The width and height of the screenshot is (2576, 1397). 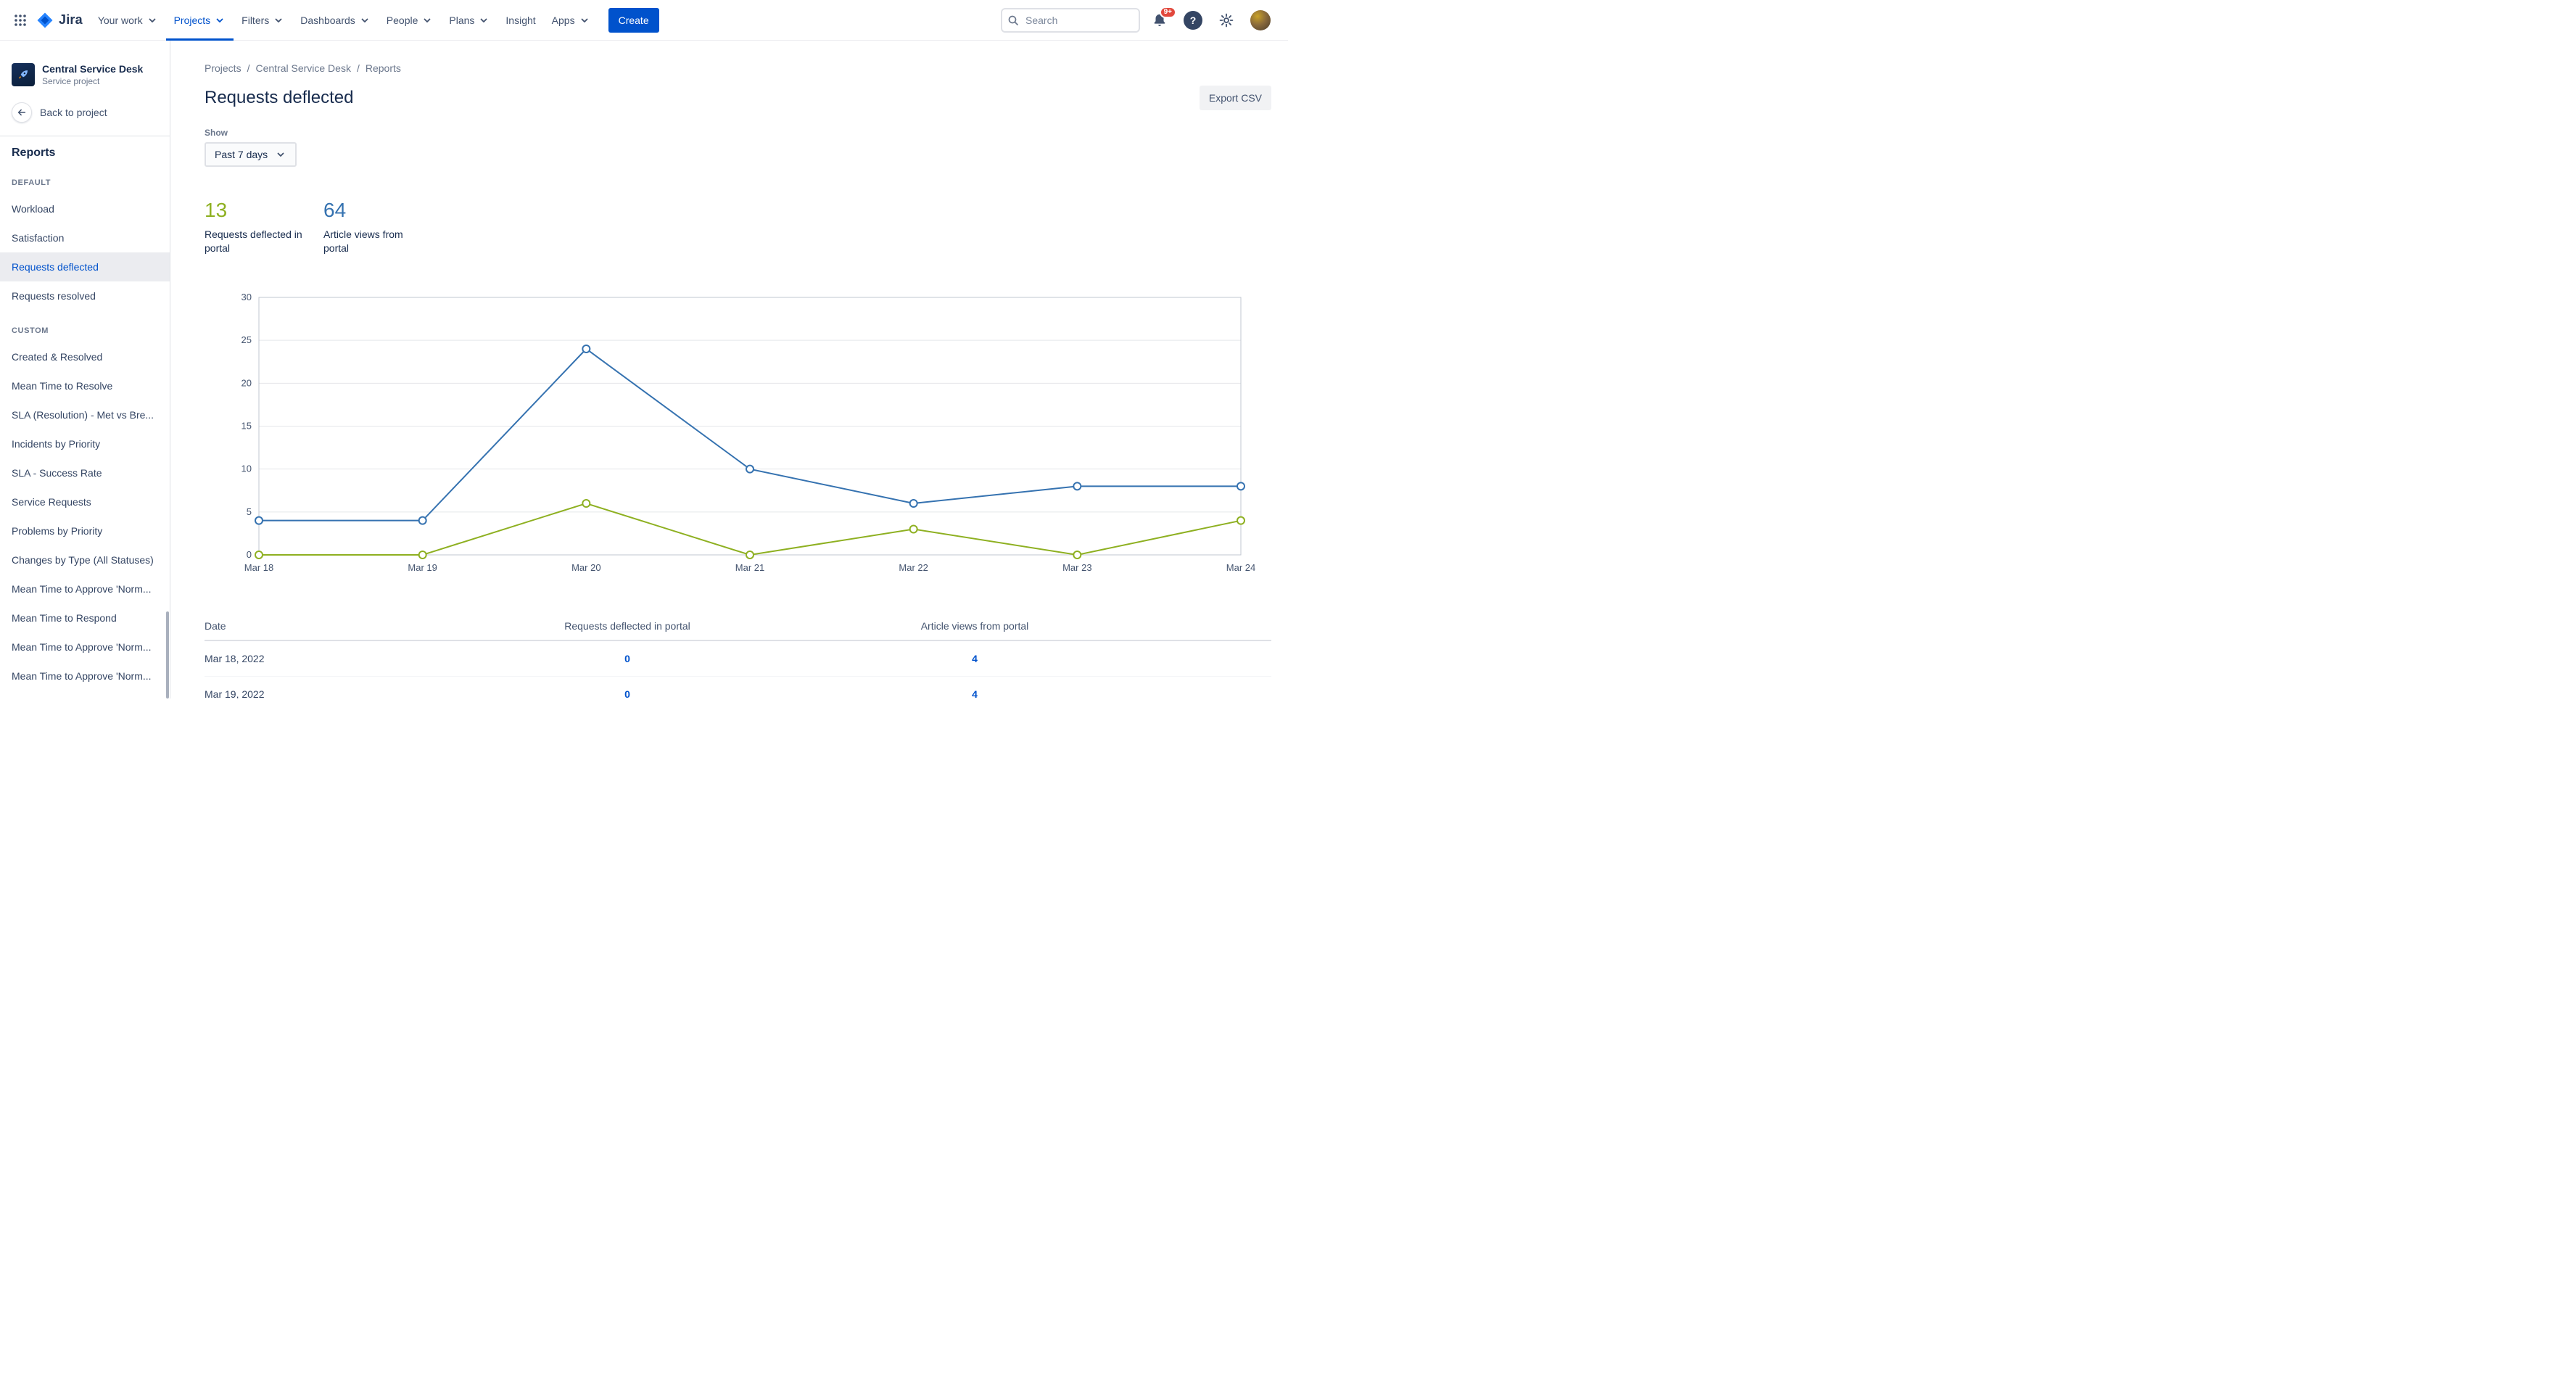 What do you see at coordinates (83, 560) in the screenshot?
I see `sidebar-item-changes-by-type-all-statuses: Changes by Type (All Statuses)` at bounding box center [83, 560].